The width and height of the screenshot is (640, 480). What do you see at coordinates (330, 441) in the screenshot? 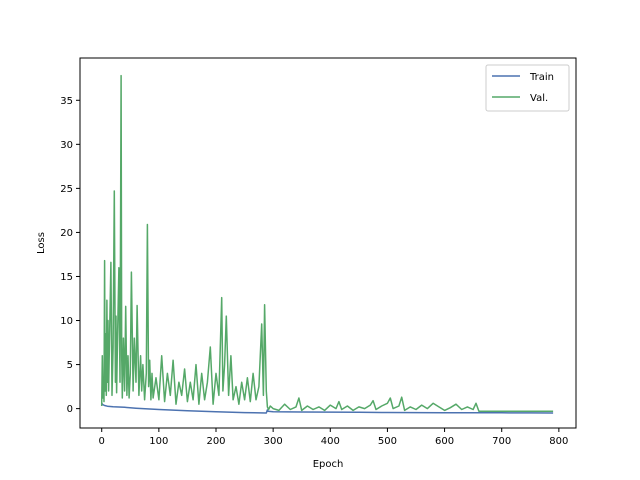
I see `x-tick-label: 400` at bounding box center [330, 441].